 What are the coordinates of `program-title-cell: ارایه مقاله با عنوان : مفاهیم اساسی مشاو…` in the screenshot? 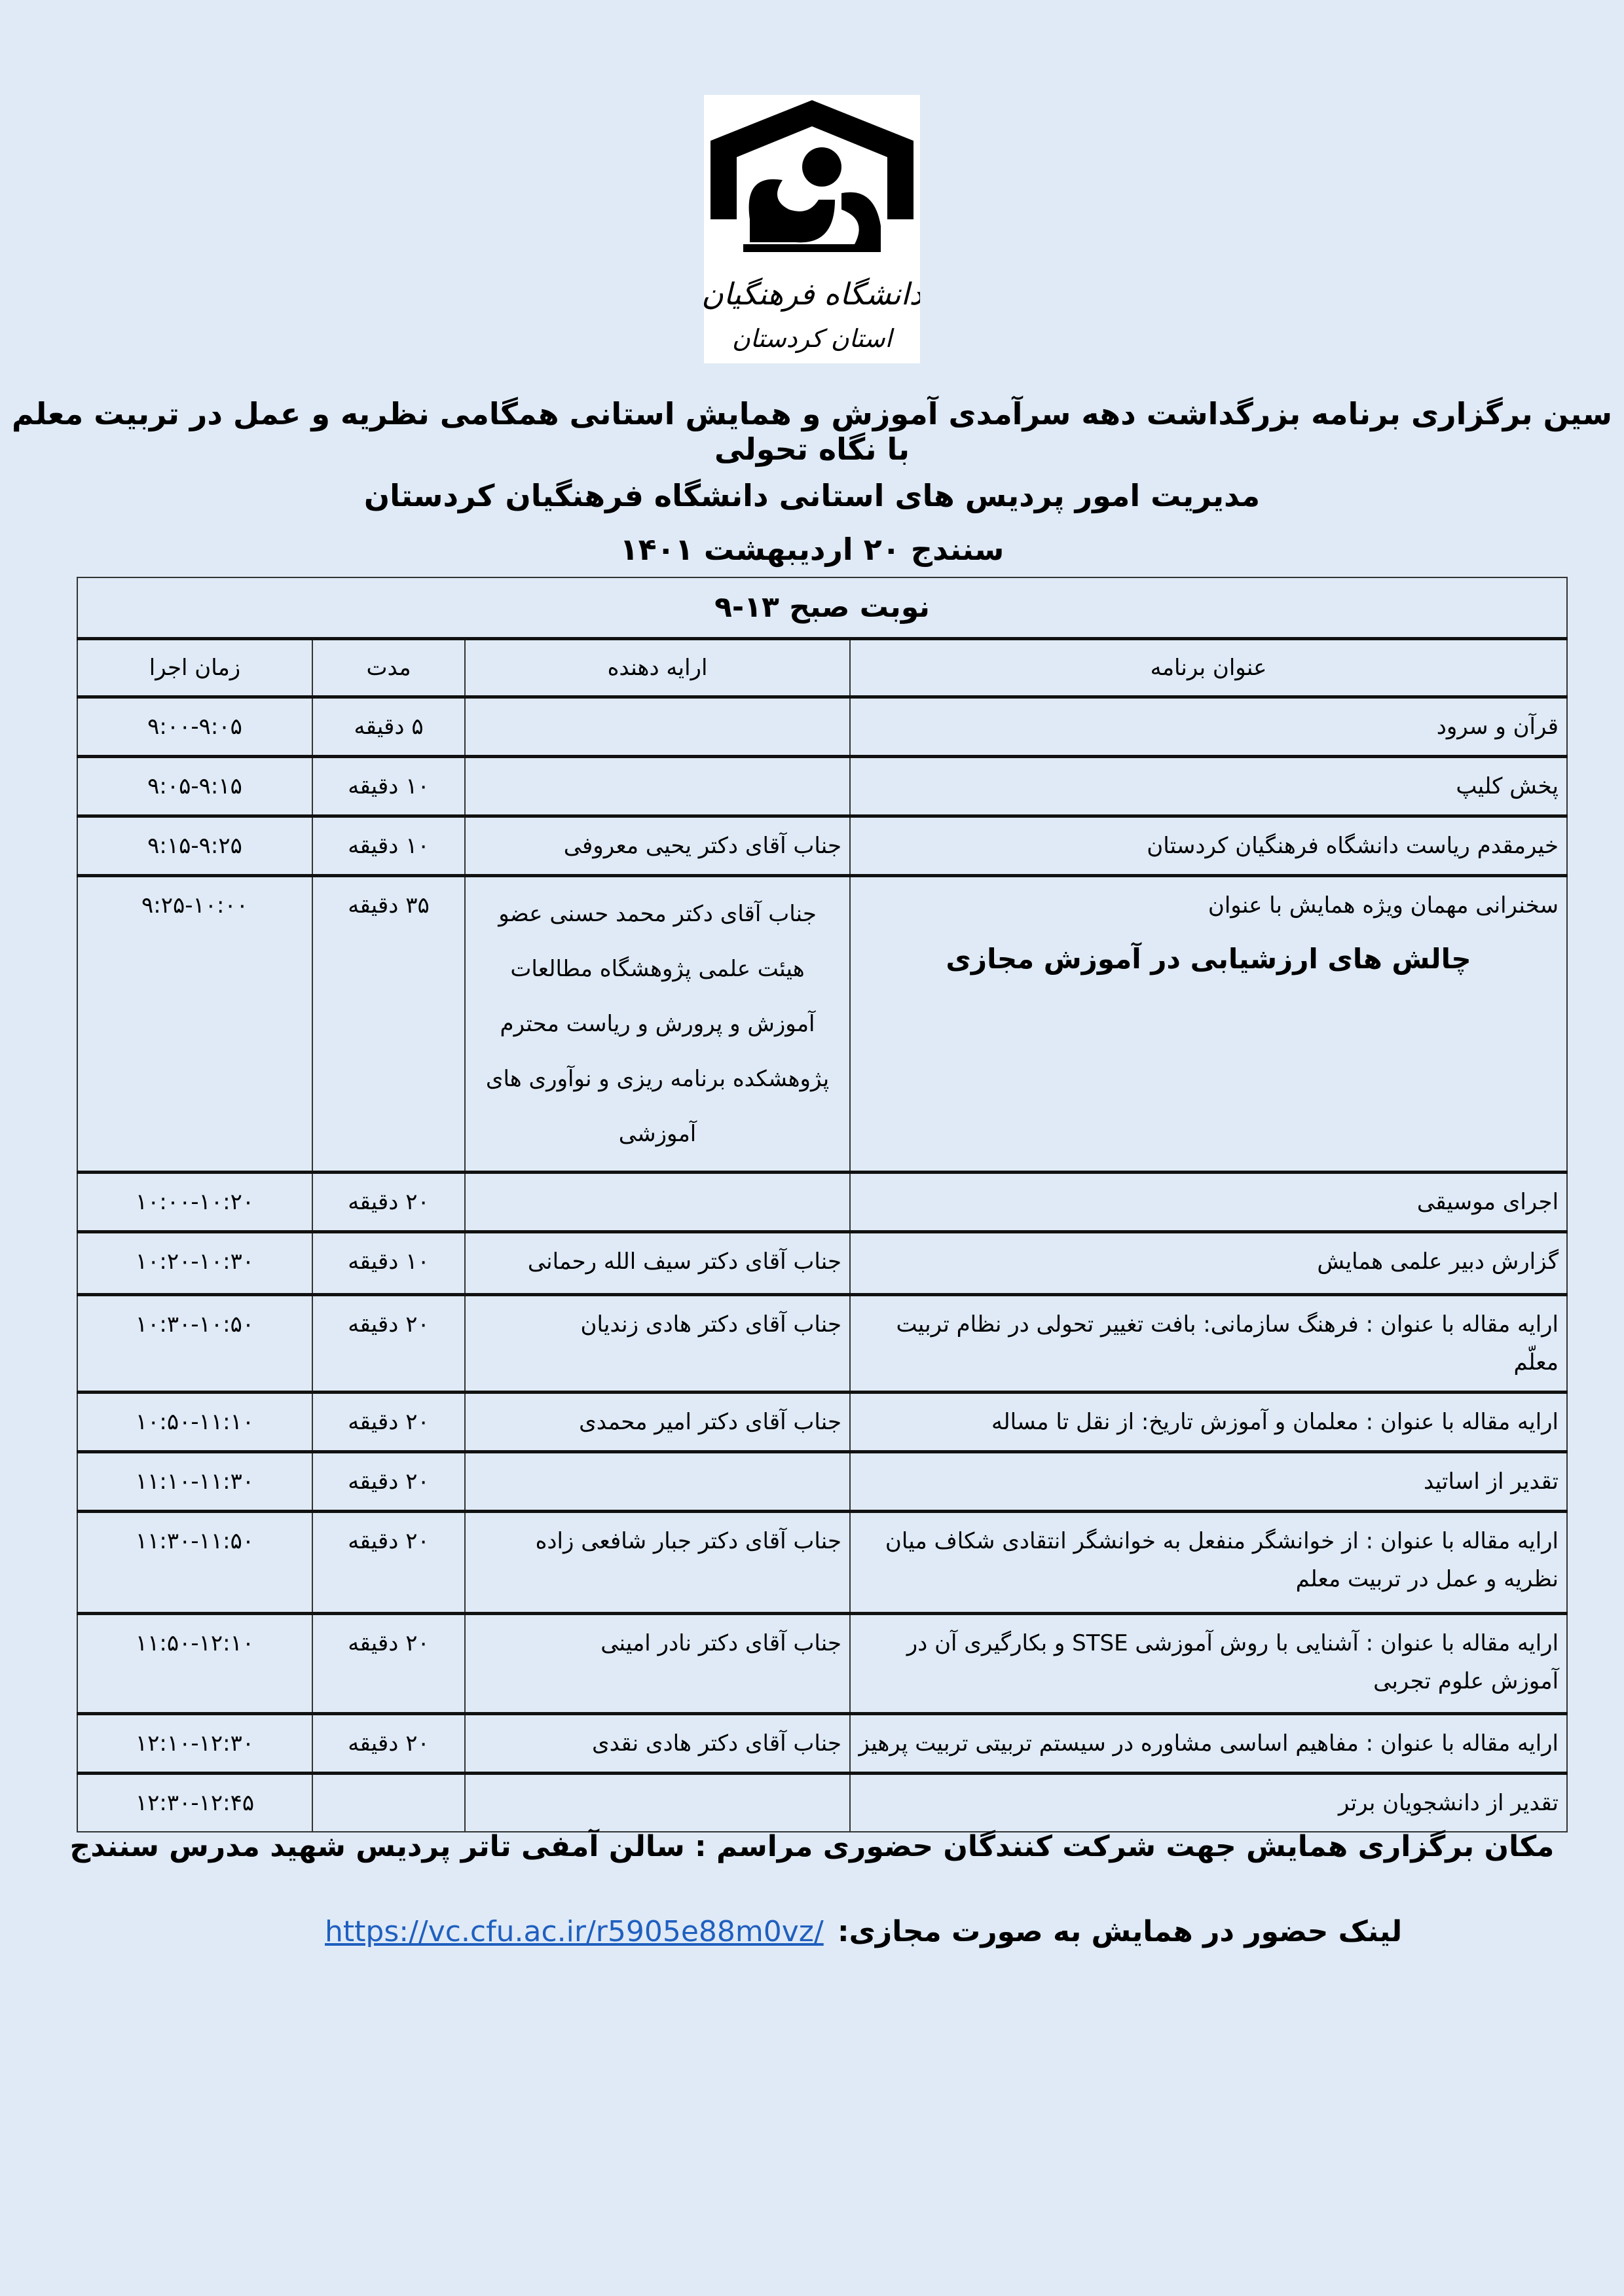 It's located at (1208, 1743).